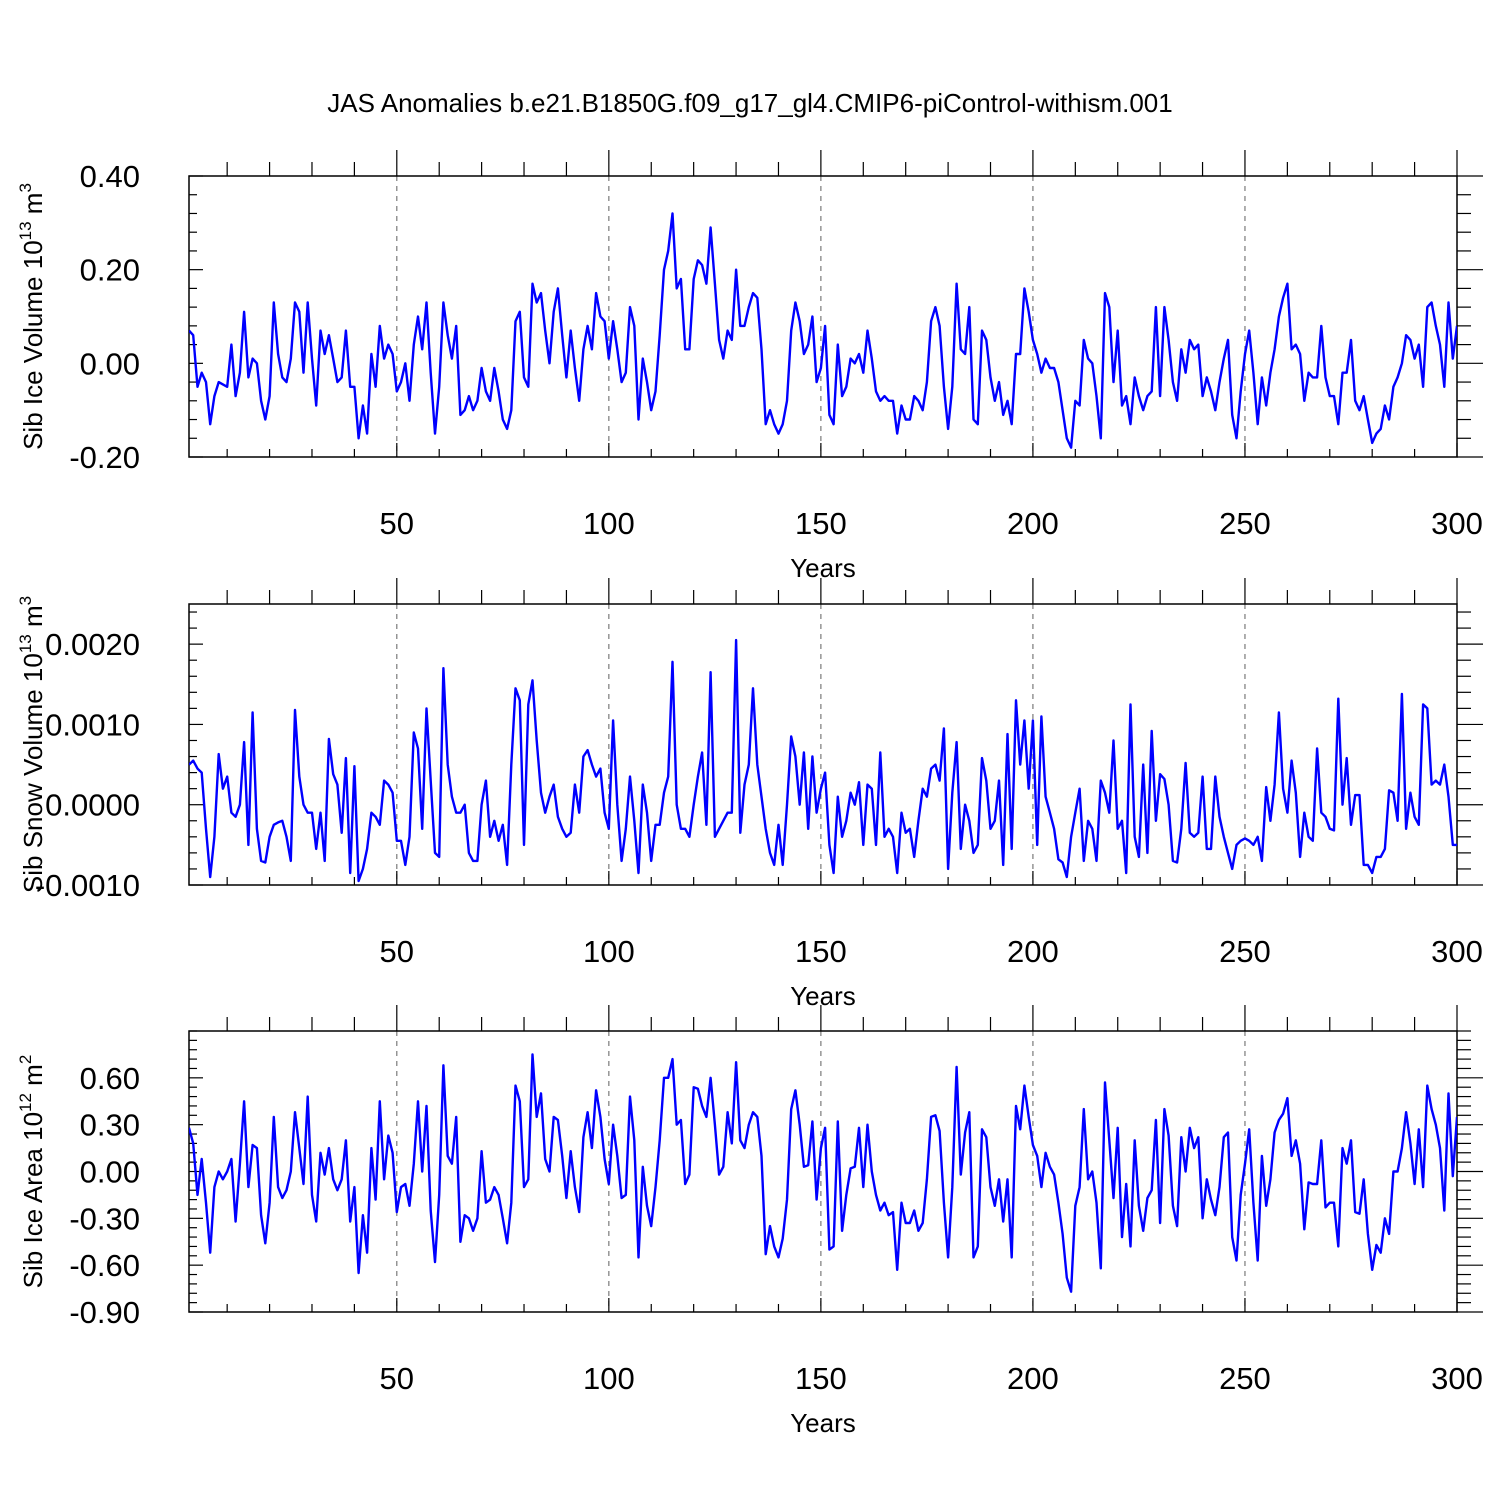  What do you see at coordinates (110, 176) in the screenshot?
I see `y-tick-label: 0.40` at bounding box center [110, 176].